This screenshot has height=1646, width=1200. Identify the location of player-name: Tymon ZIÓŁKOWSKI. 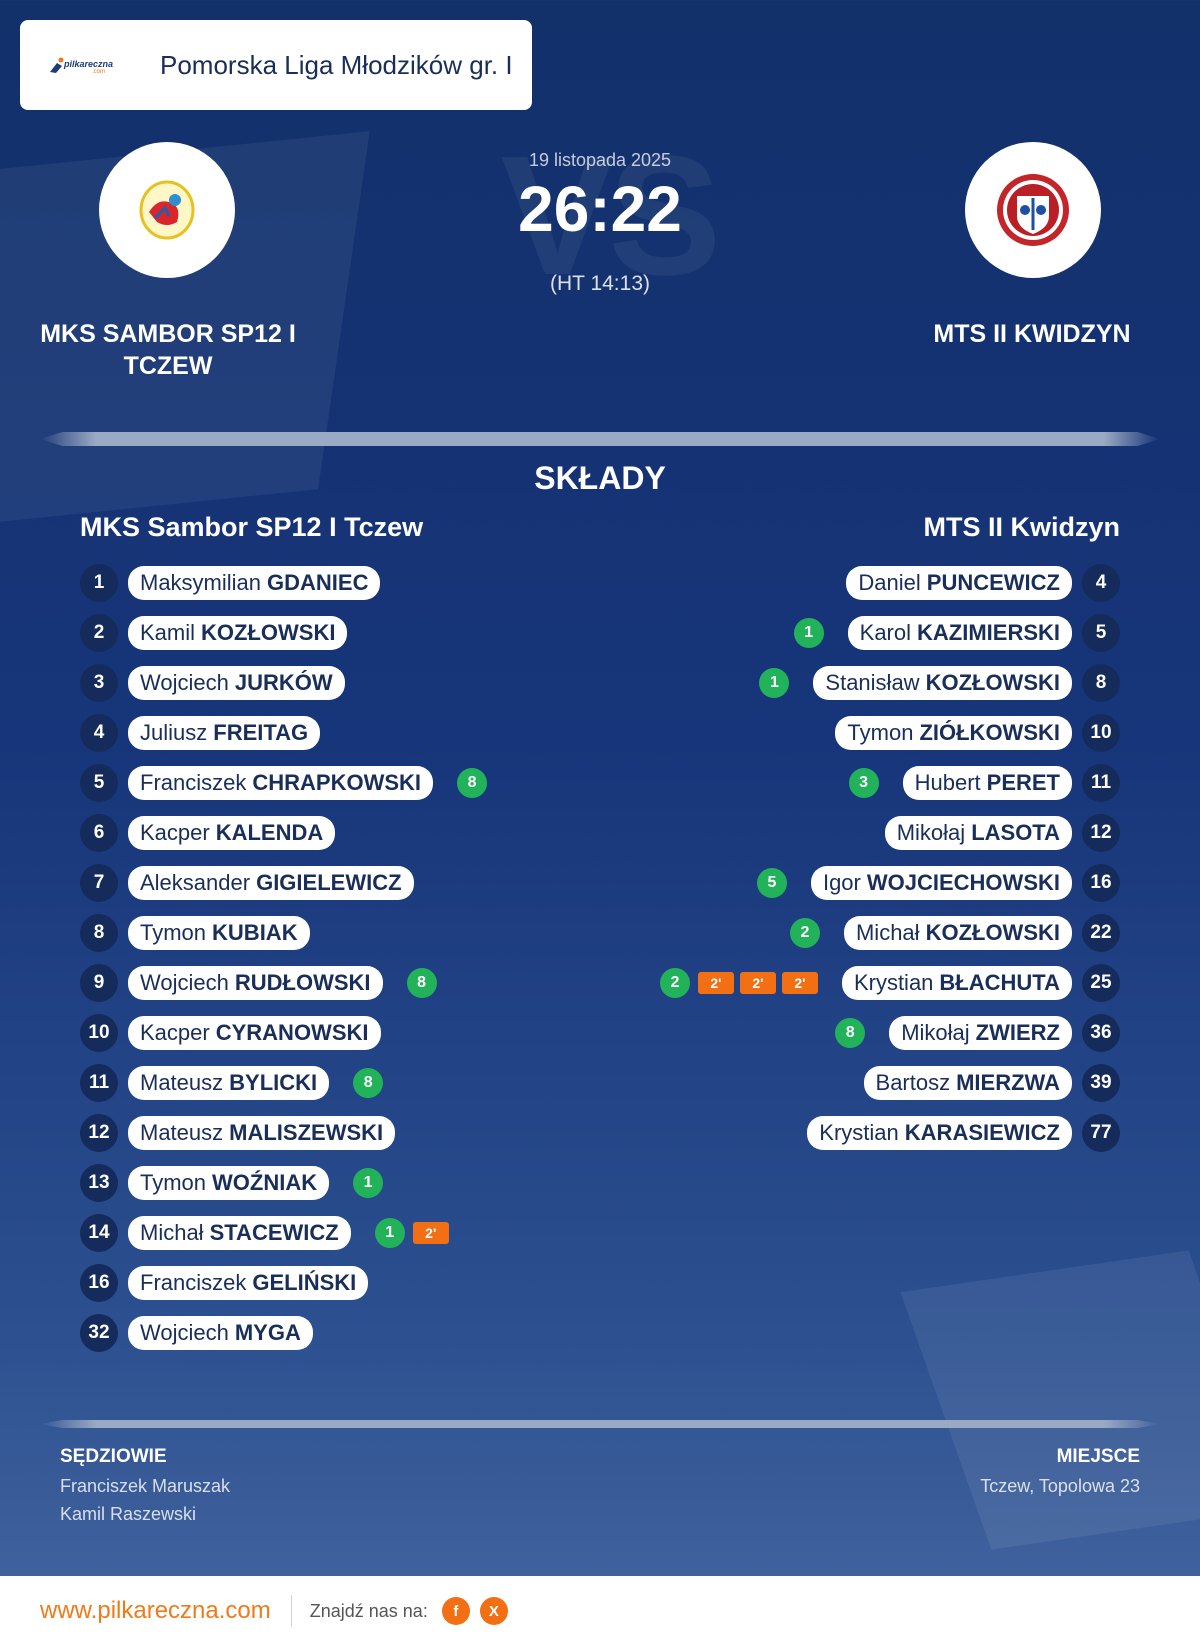
(953, 733).